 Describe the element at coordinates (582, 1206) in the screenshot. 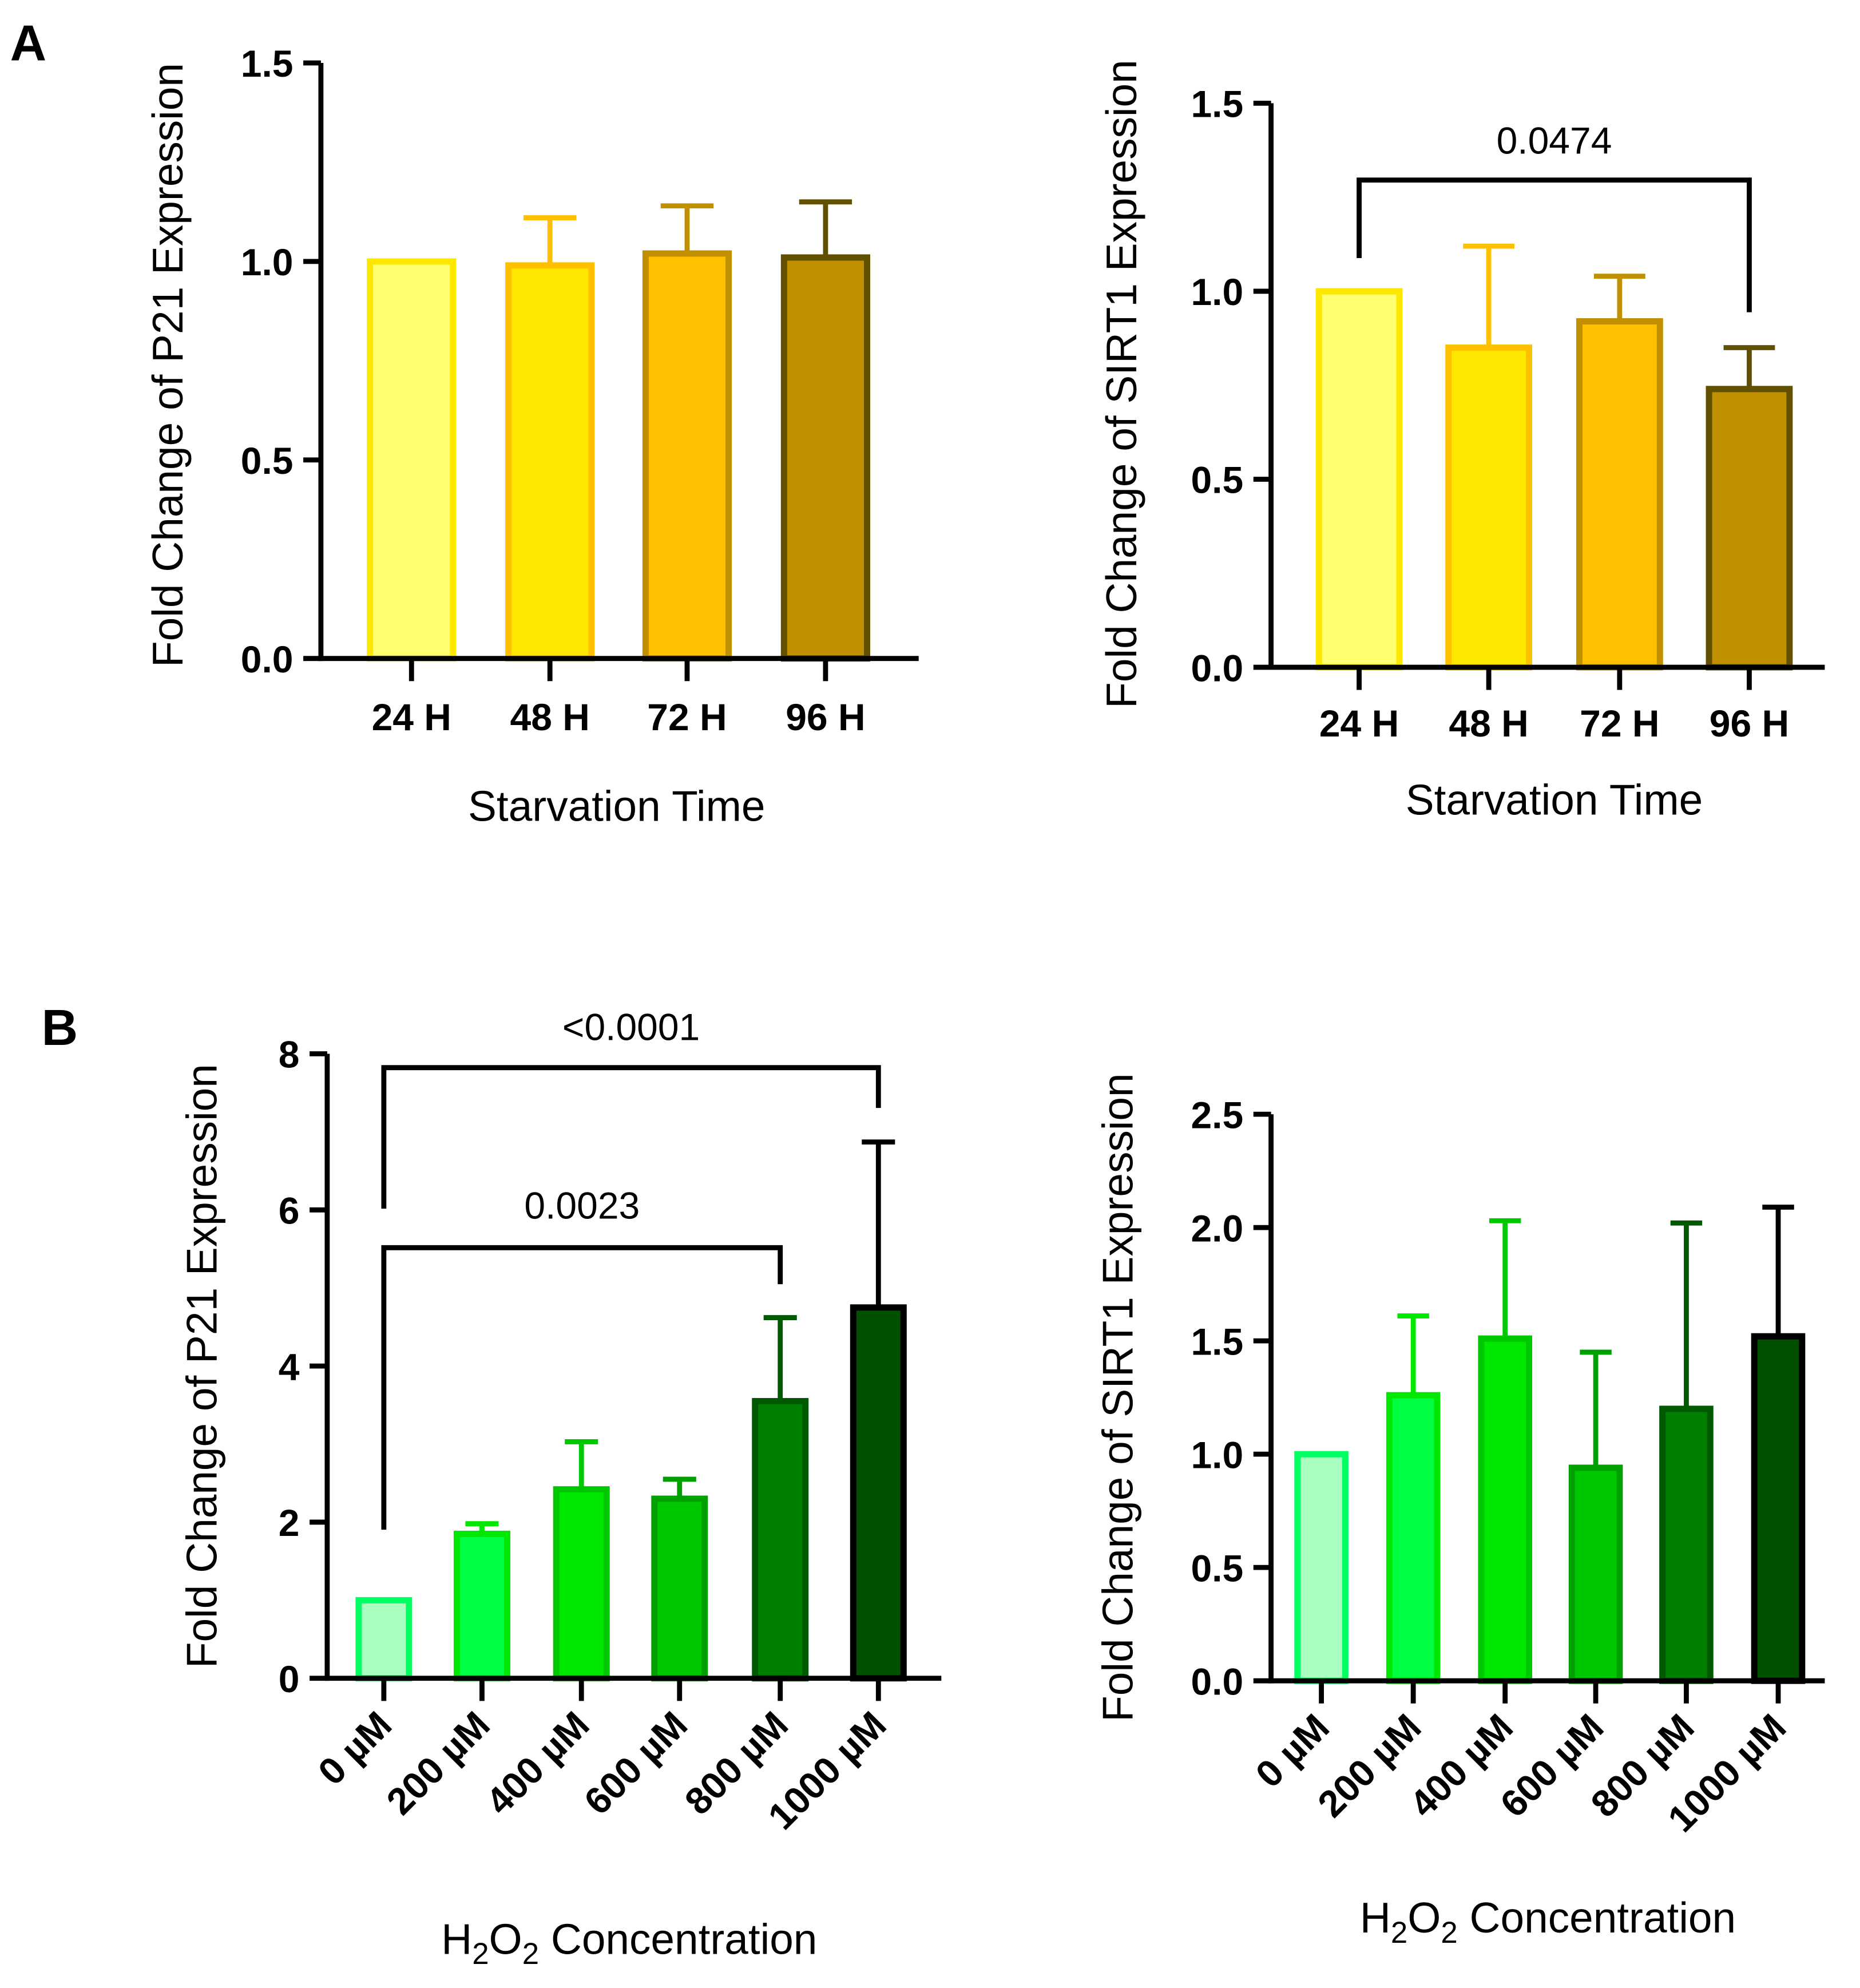

I see `p-value-label: 0.0023` at that location.